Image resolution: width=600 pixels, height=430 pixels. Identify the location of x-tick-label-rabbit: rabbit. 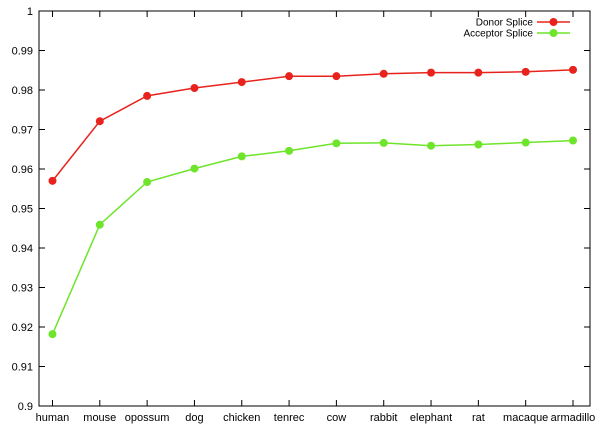
(384, 418).